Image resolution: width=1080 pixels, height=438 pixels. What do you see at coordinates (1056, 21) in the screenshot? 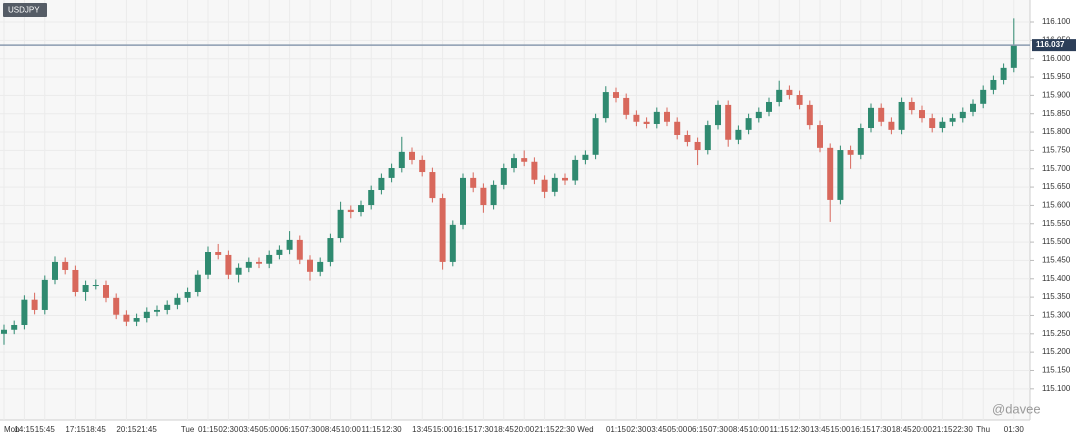
I see `y-tick-label: 116.100` at bounding box center [1056, 21].